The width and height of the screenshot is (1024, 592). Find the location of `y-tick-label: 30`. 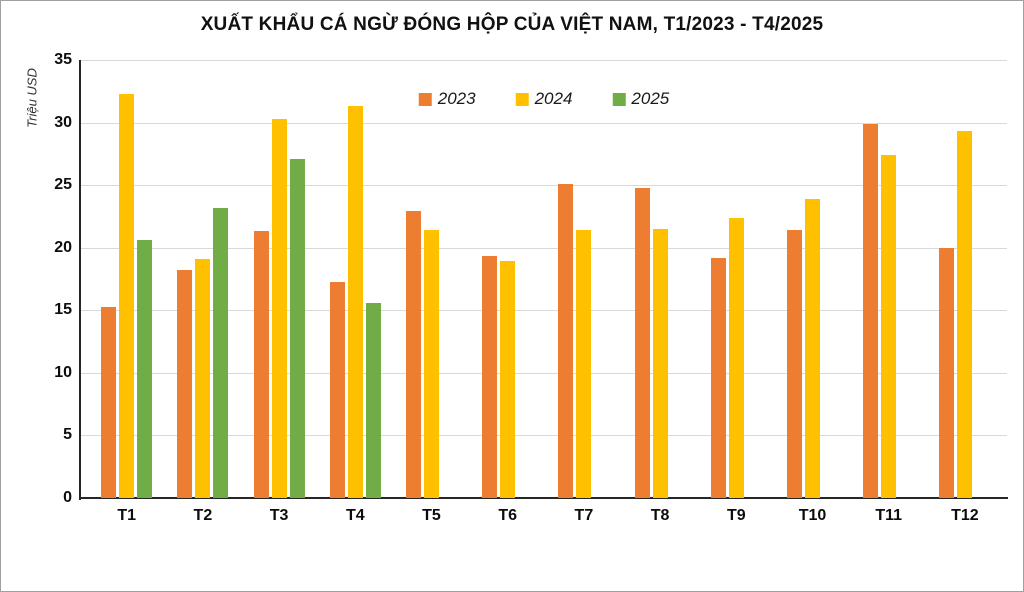

y-tick-label: 30 is located at coordinates (63, 122).